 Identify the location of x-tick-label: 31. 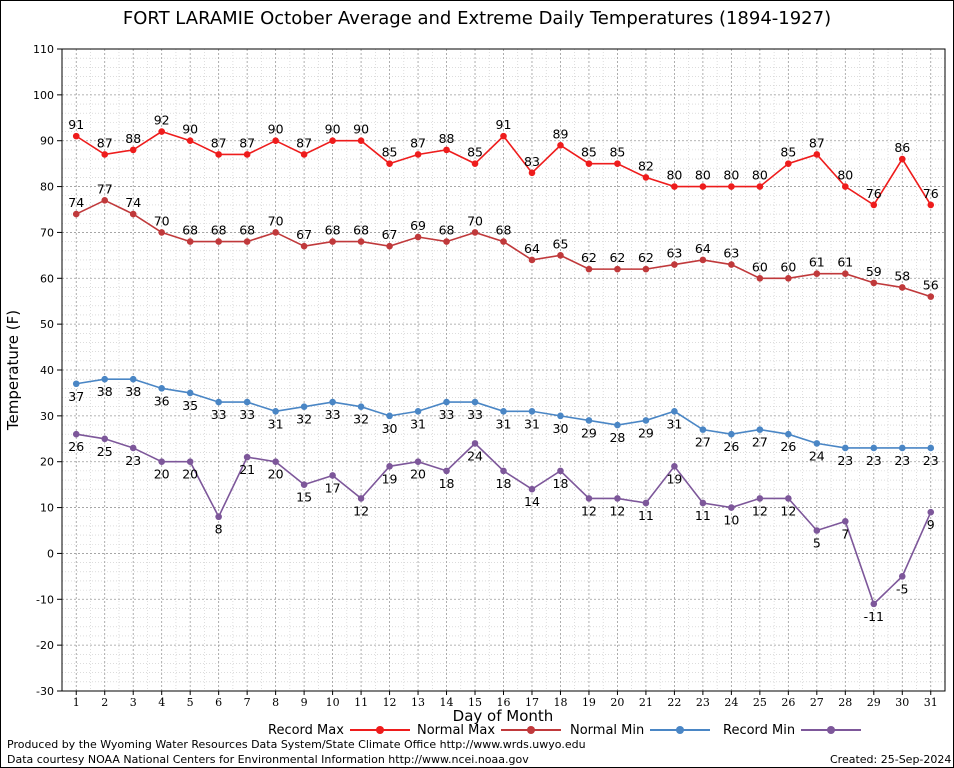
(931, 702).